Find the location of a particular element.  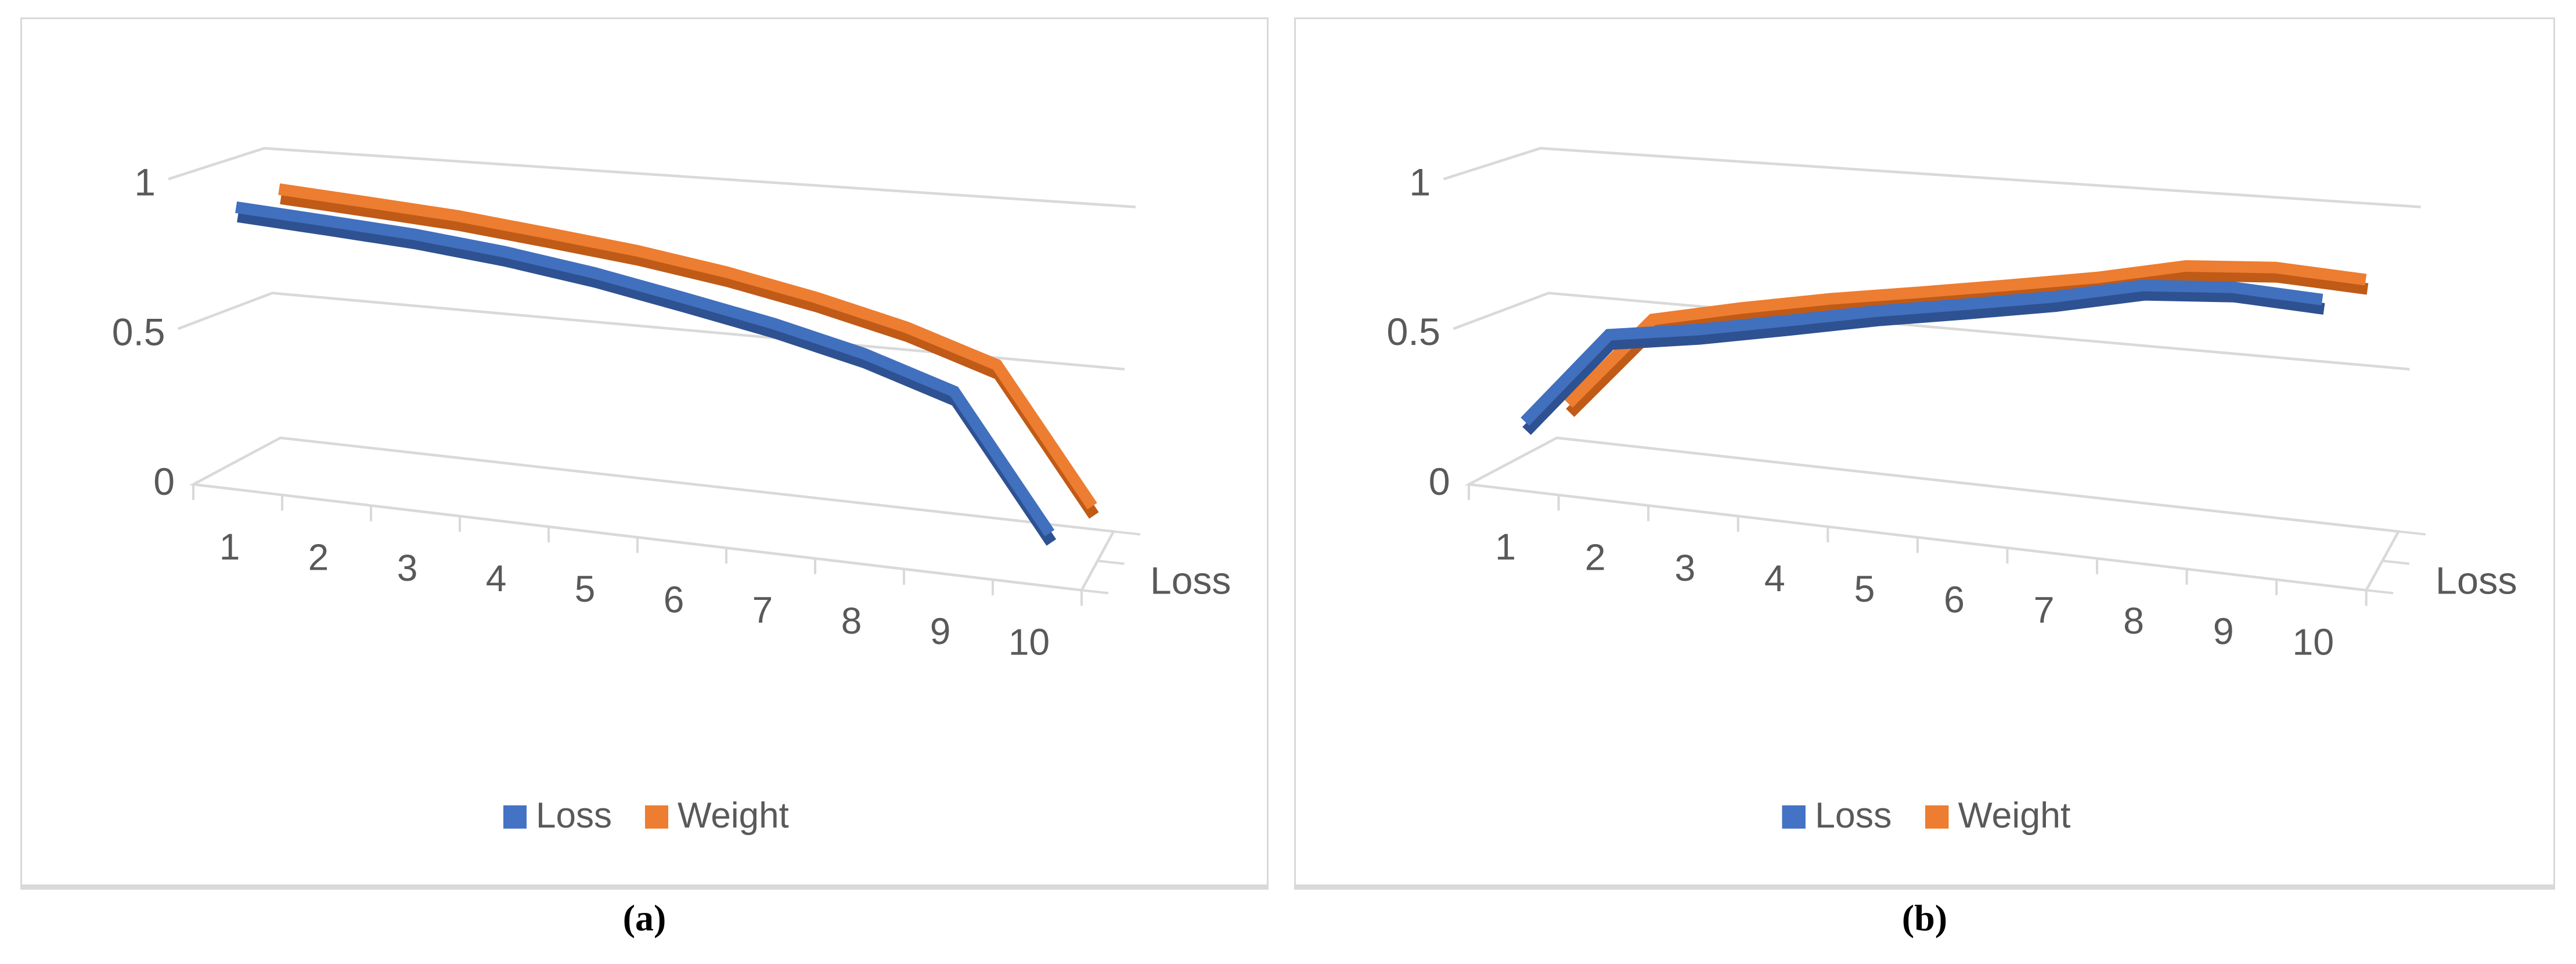

caption-b: (b) is located at coordinates (1924, 918).